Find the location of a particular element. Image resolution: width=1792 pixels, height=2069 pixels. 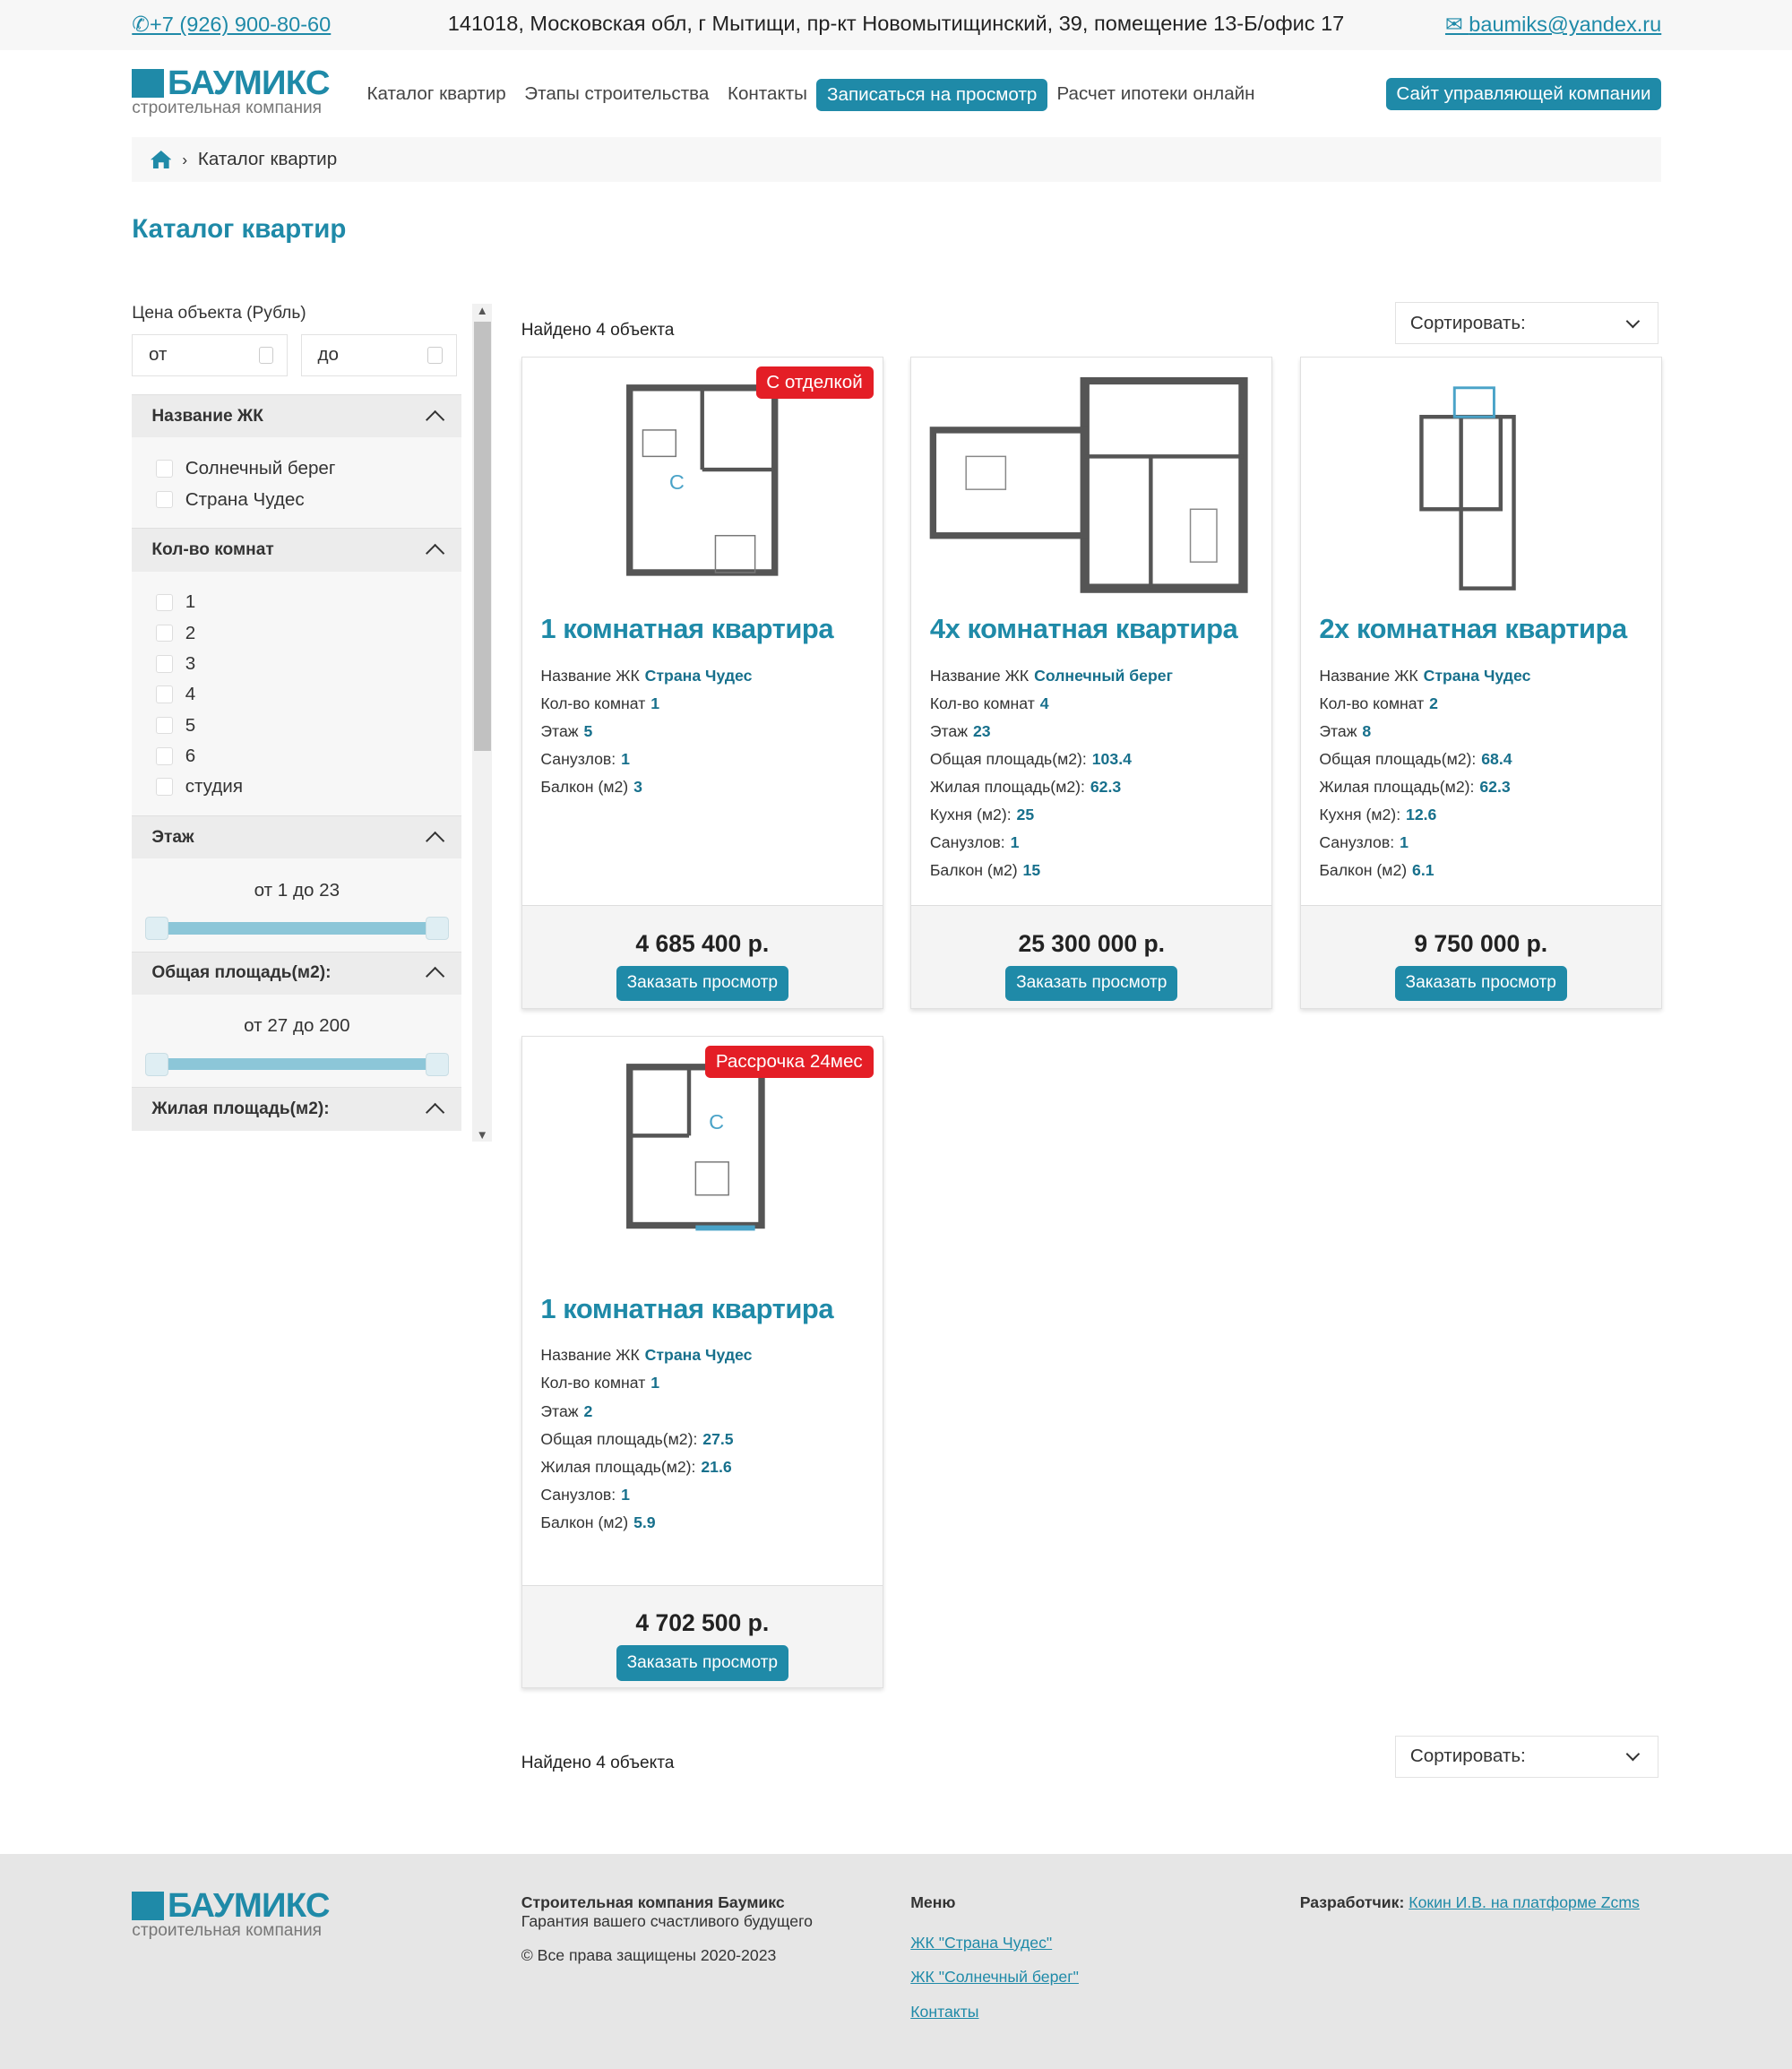

scroll-down-icon: ▼ is located at coordinates (482, 1134).